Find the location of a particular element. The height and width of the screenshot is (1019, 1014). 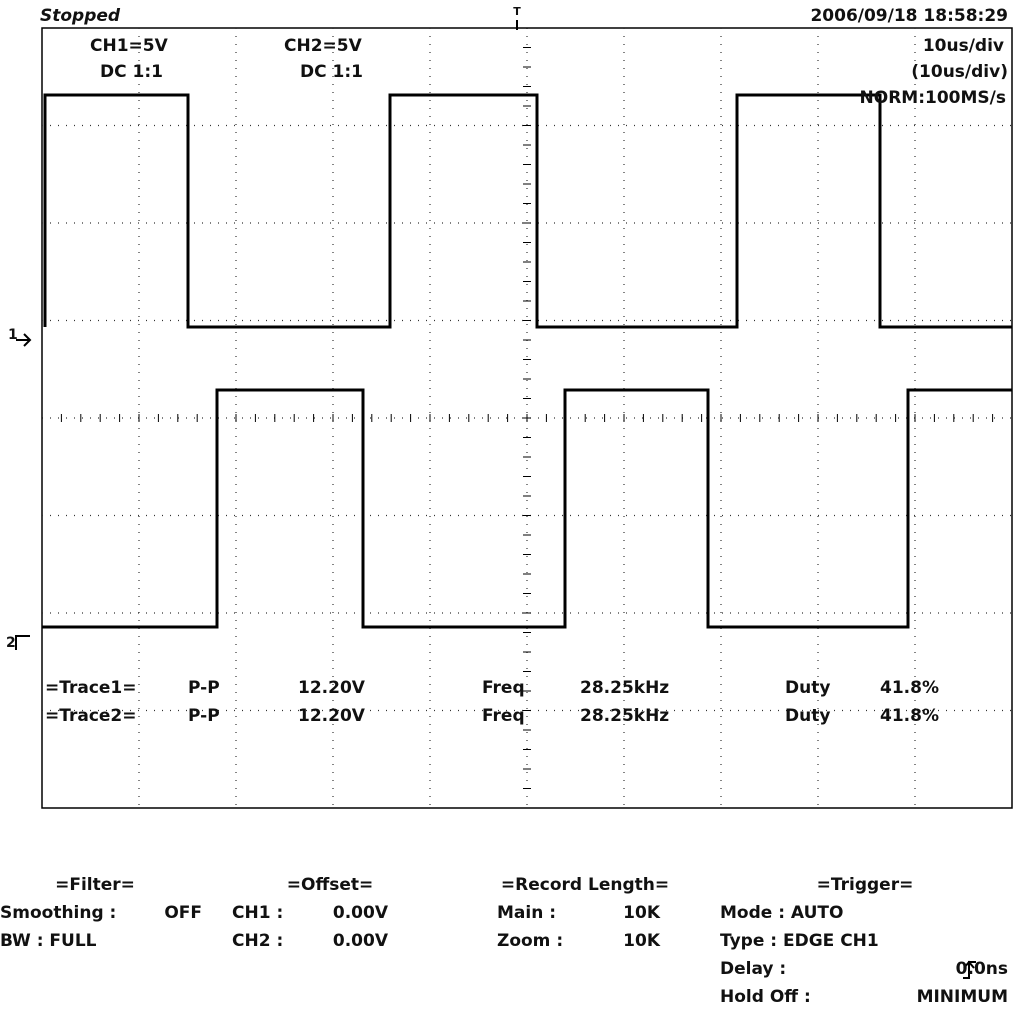

ch2-scale: CH2=5V is located at coordinates (323, 46).